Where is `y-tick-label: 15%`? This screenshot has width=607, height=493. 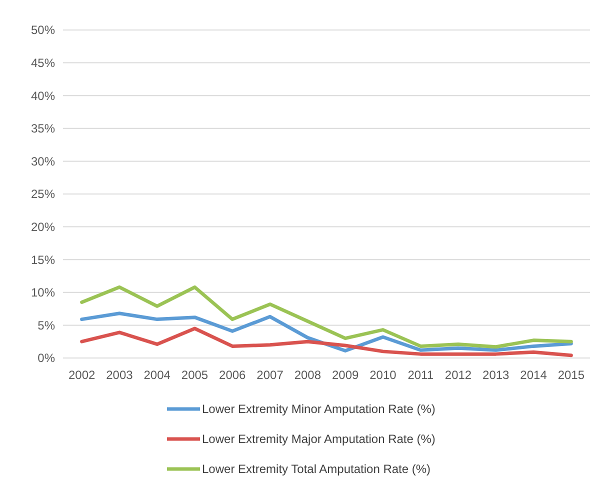 y-tick-label: 15% is located at coordinates (43, 259).